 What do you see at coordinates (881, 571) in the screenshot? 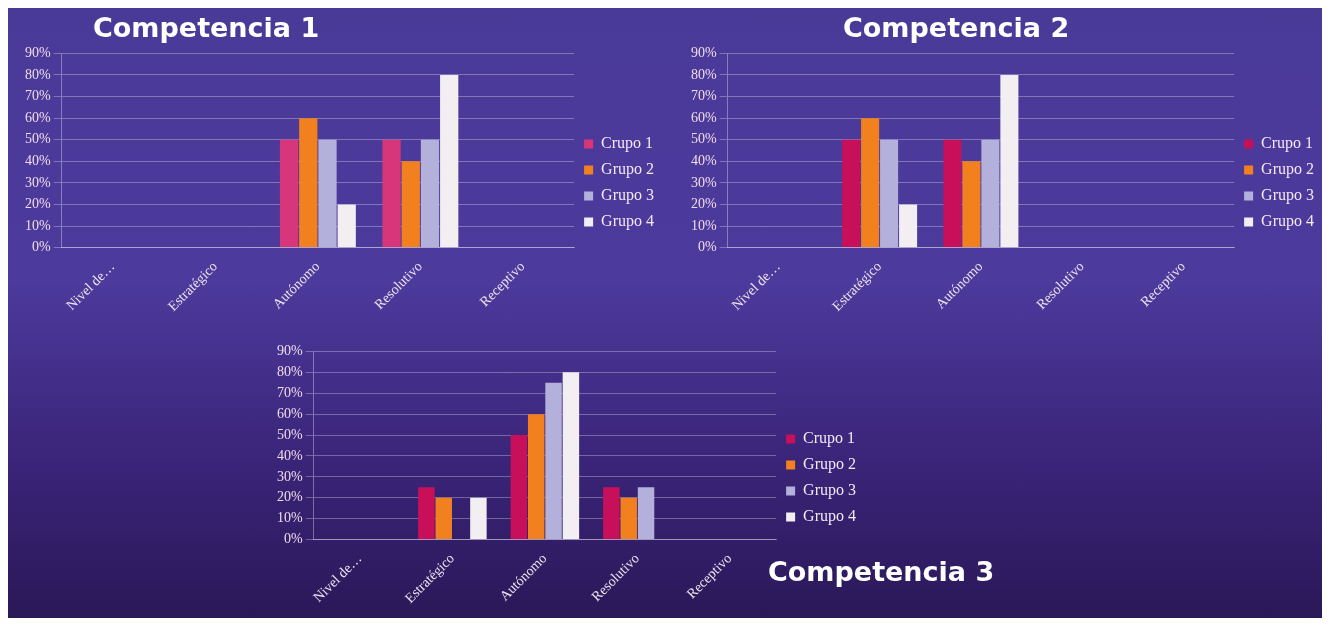
I see `text: Competencia 3` at bounding box center [881, 571].